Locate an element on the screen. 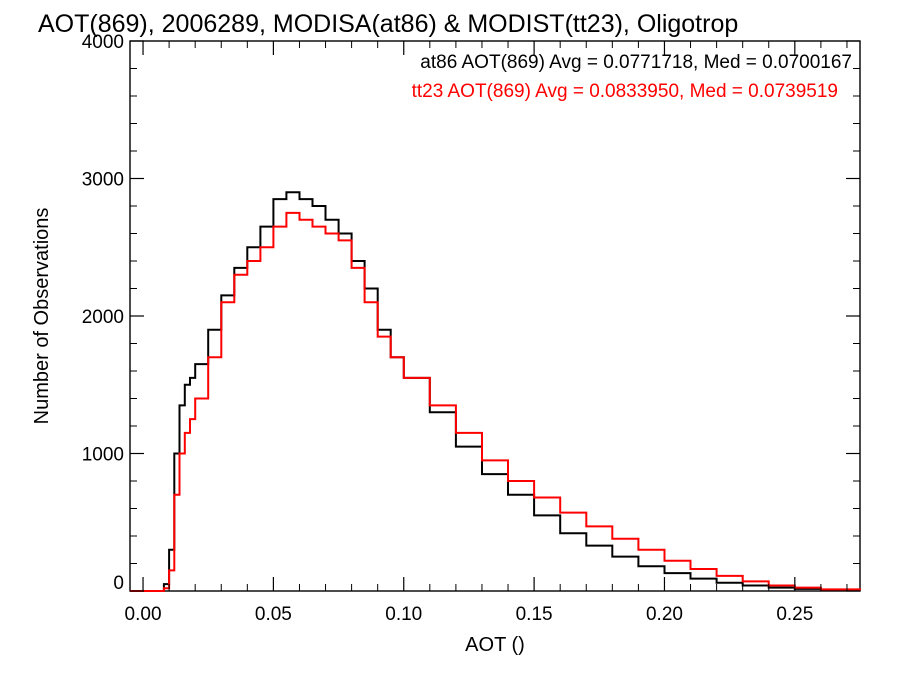  x-tick-label: 0.10 is located at coordinates (403, 614).